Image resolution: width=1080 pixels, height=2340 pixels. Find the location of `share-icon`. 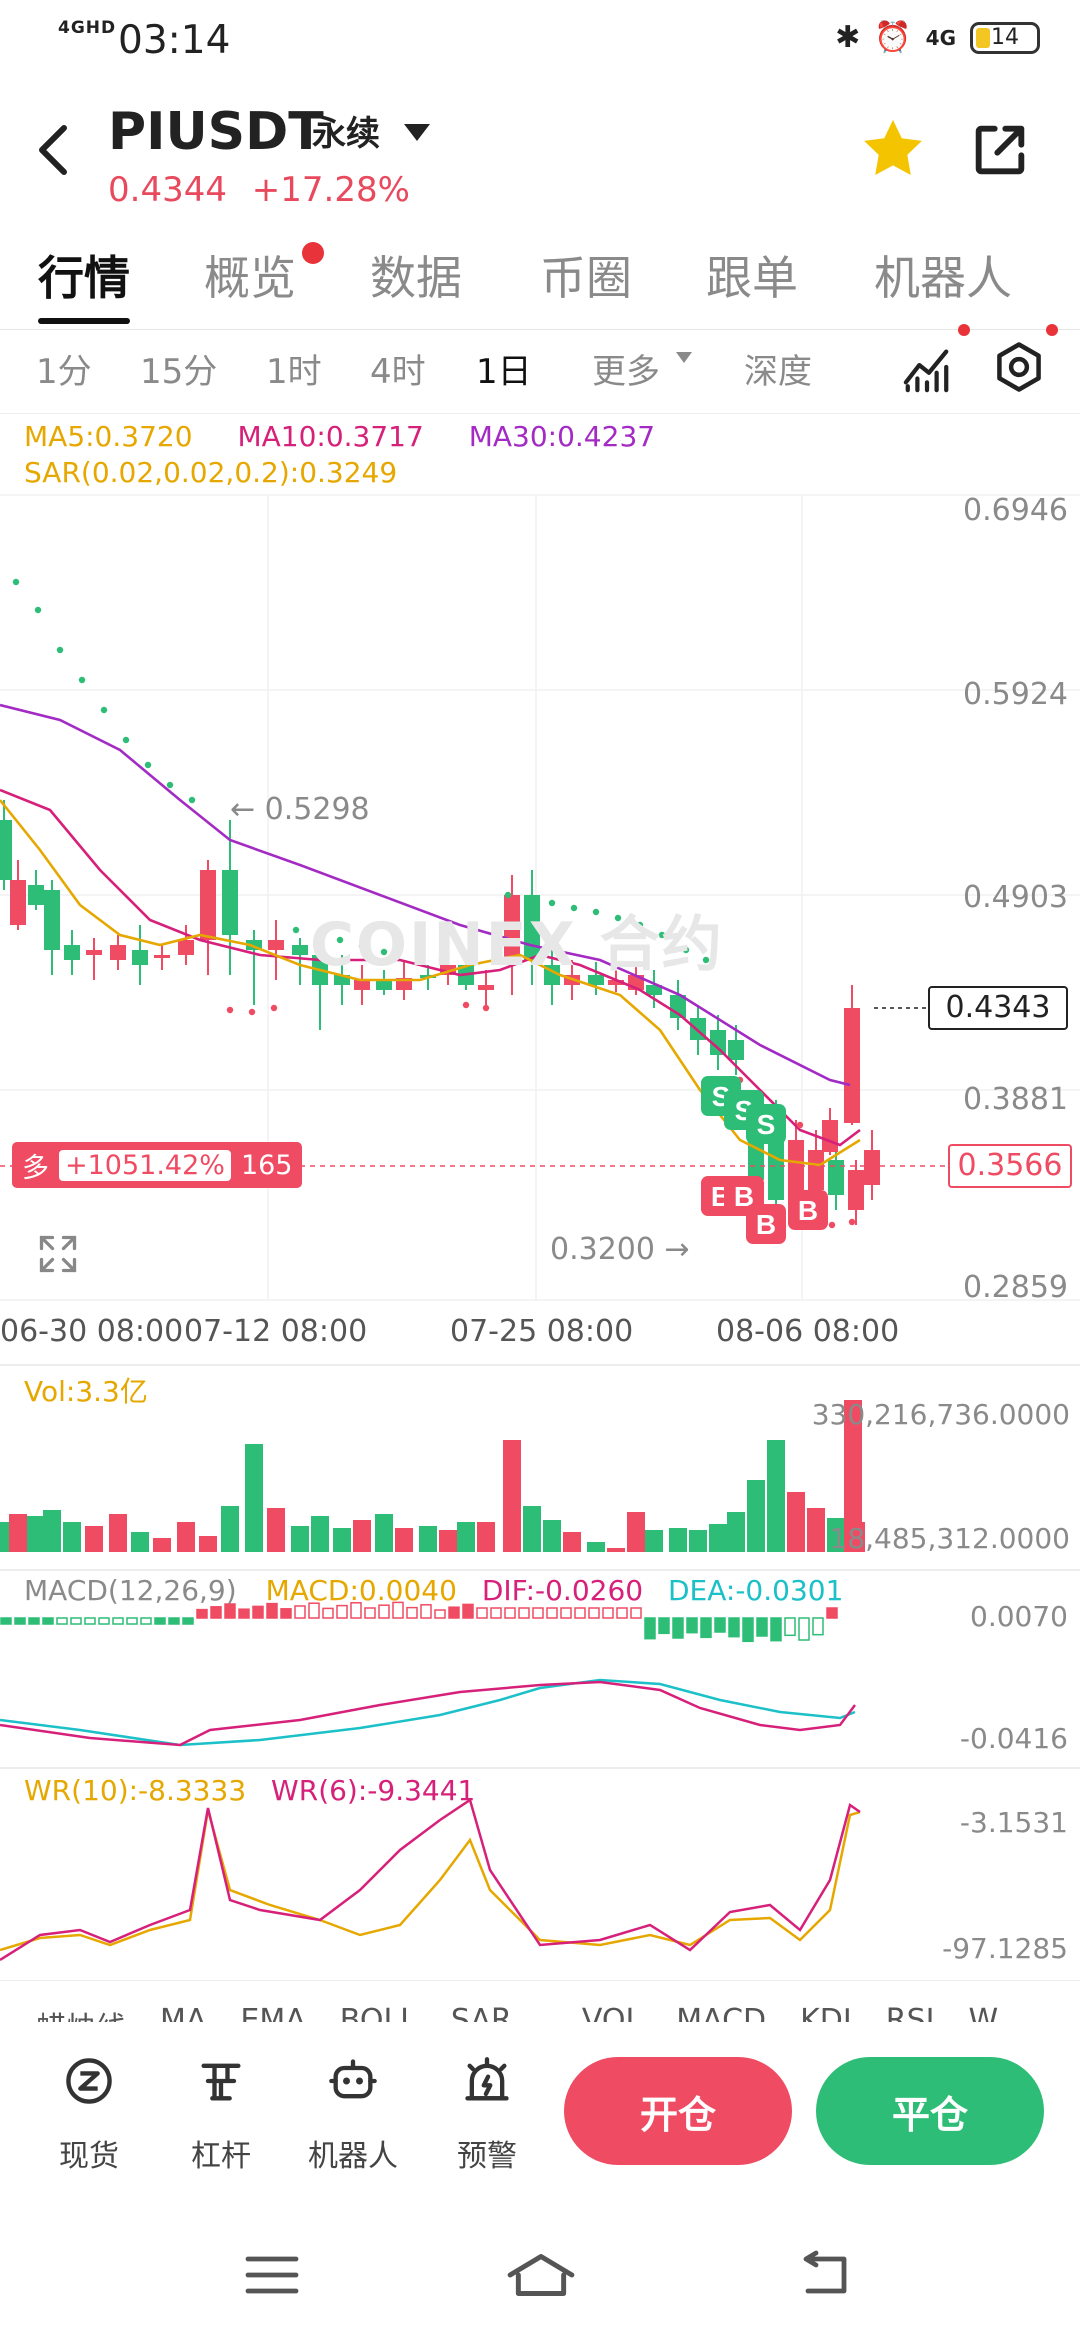

share-icon is located at coordinates (1000, 150).